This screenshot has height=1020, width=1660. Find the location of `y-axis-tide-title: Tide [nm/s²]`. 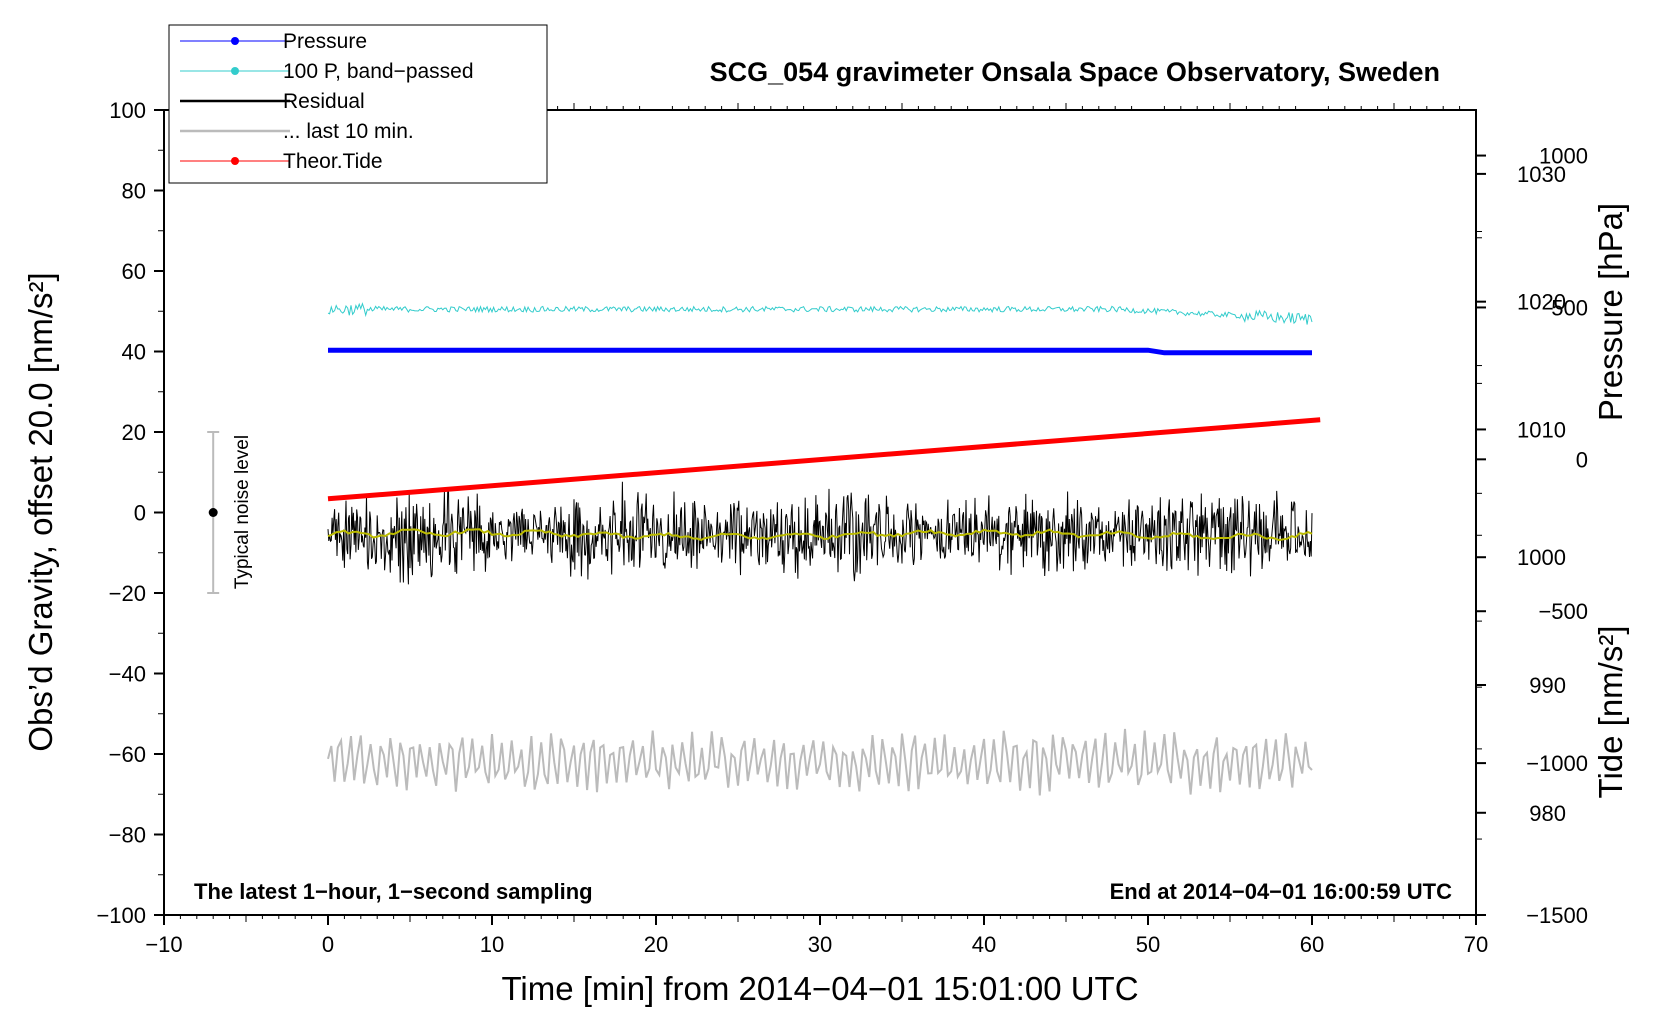

y-axis-tide-title: Tide [nm/s²] is located at coordinates (1610, 712).